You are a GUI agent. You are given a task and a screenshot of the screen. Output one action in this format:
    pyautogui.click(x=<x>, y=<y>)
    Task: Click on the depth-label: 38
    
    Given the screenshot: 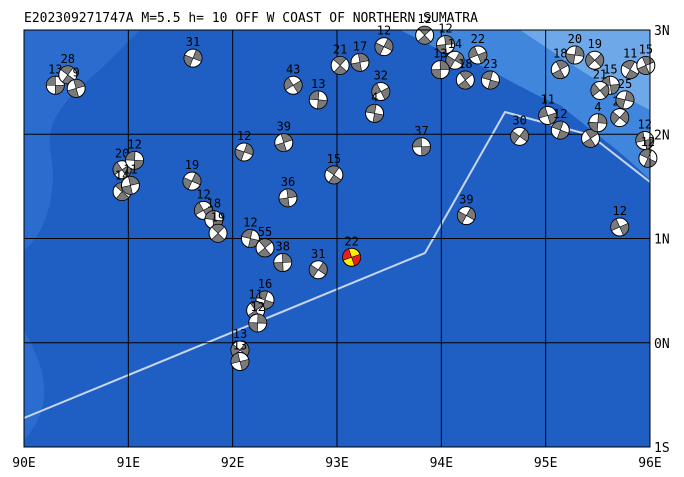 What is the action you would take?
    pyautogui.click(x=283, y=246)
    